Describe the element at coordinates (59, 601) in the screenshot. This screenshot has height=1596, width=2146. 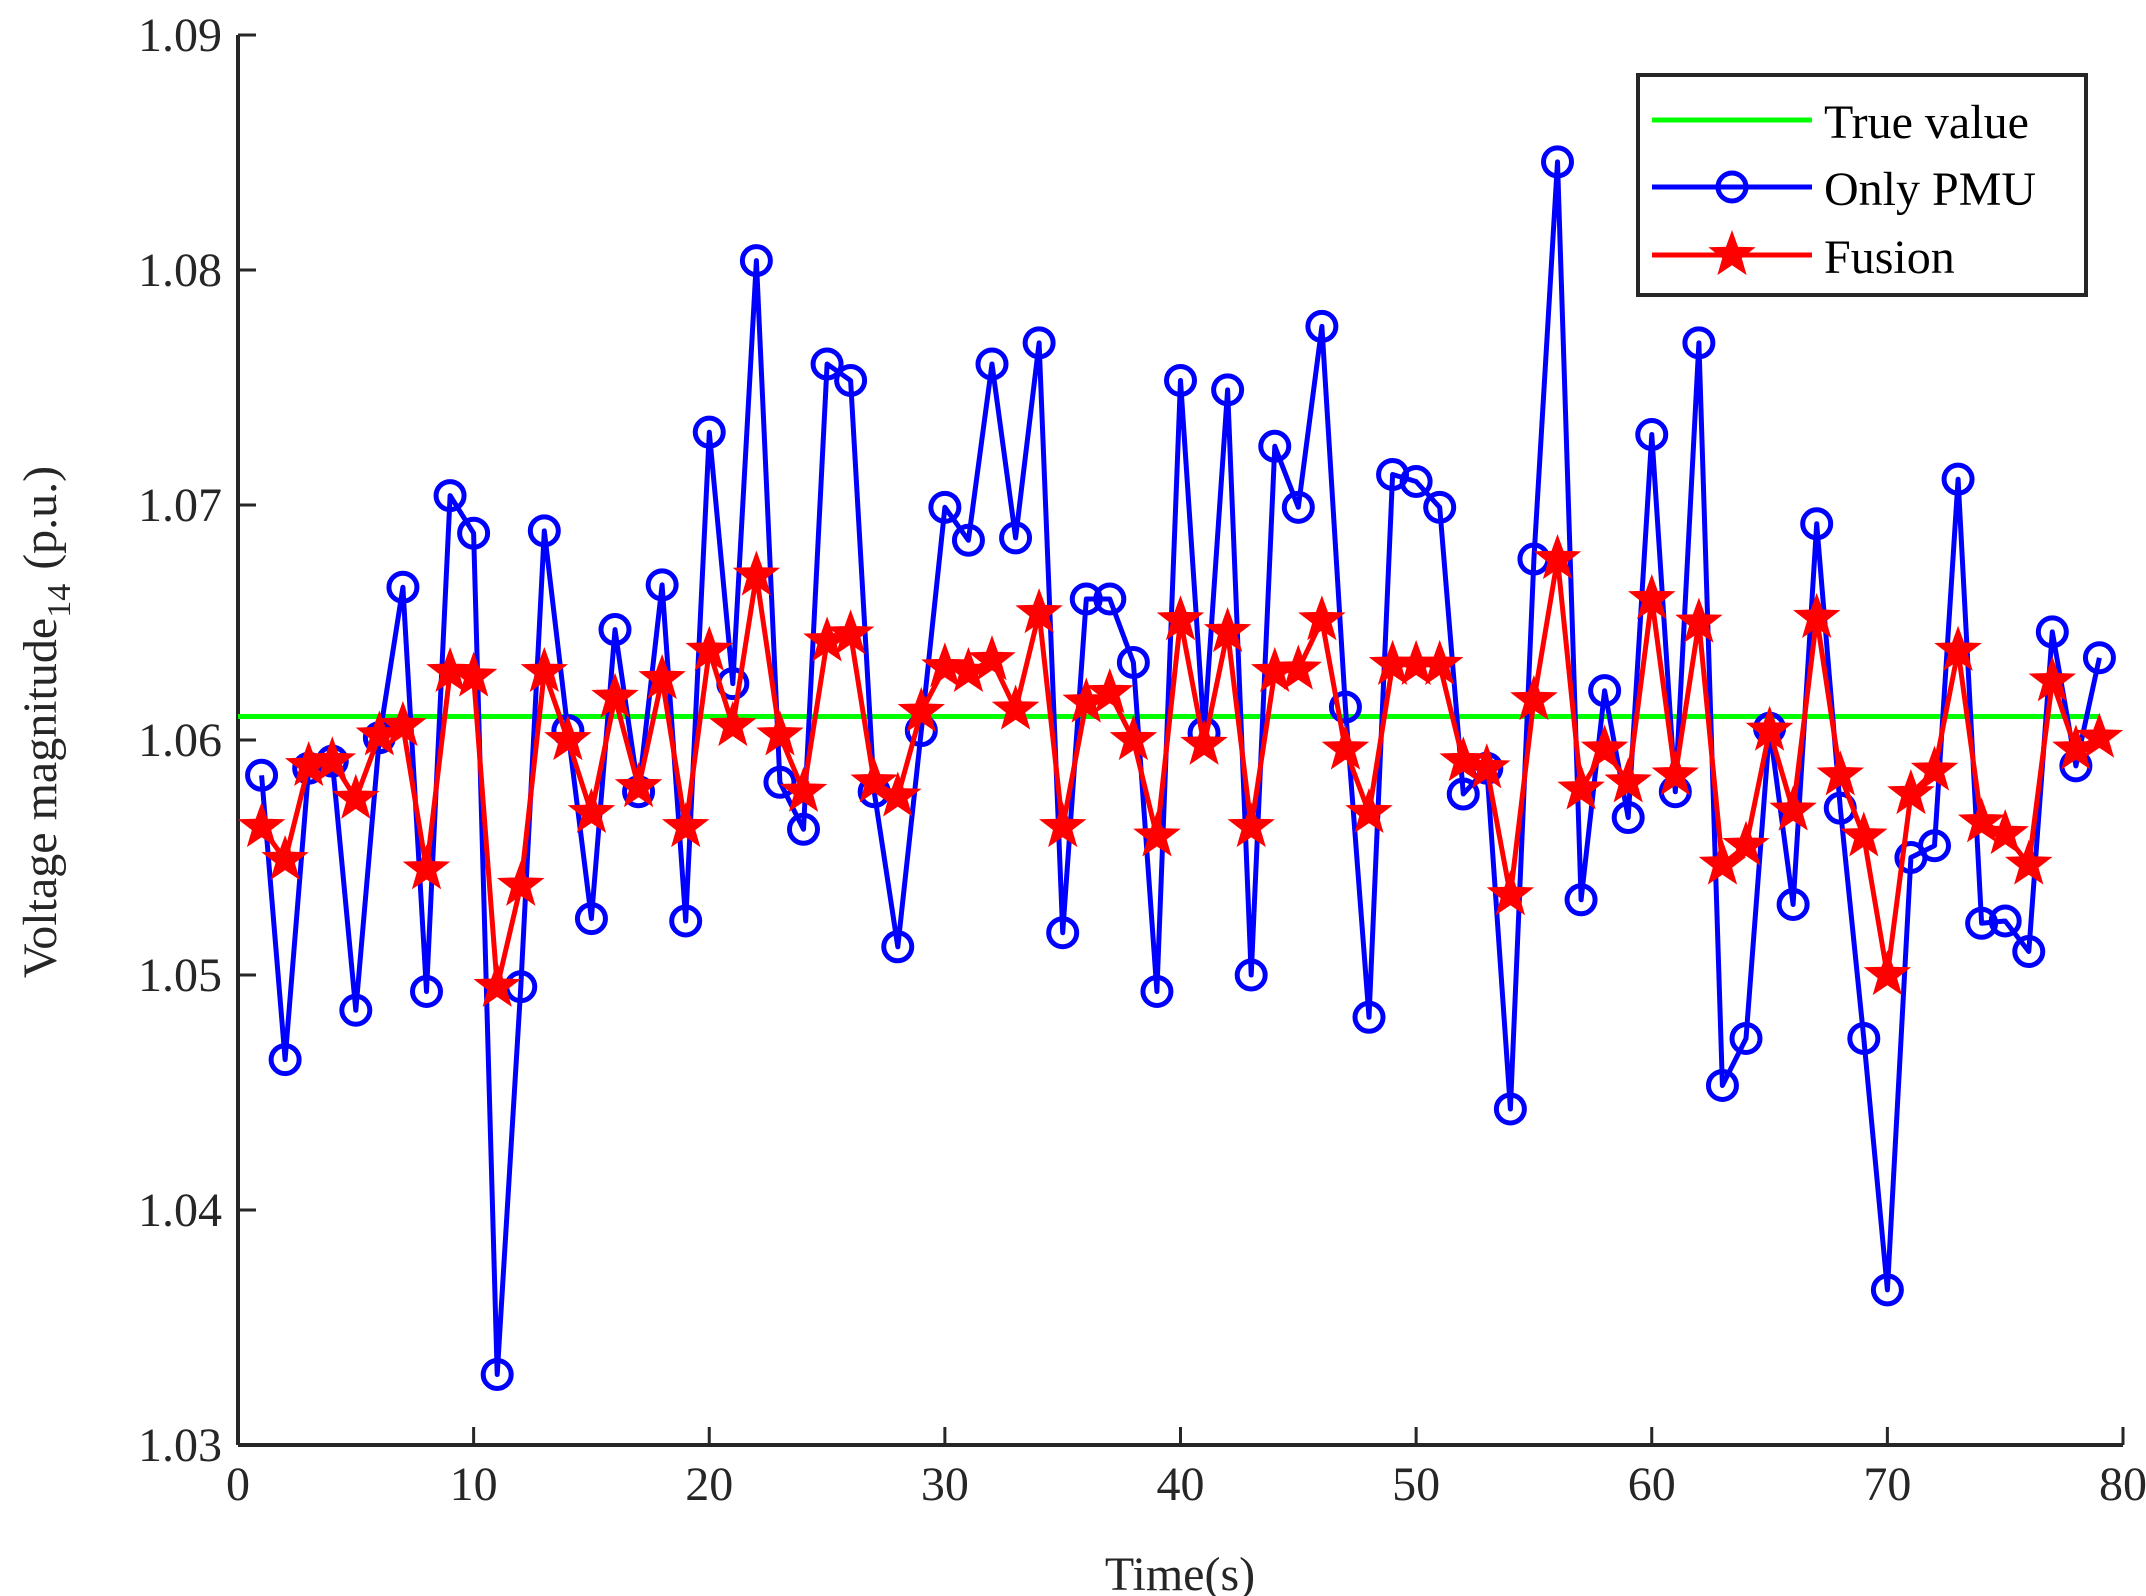
I see `y-axis-title-subscript: 14` at that location.